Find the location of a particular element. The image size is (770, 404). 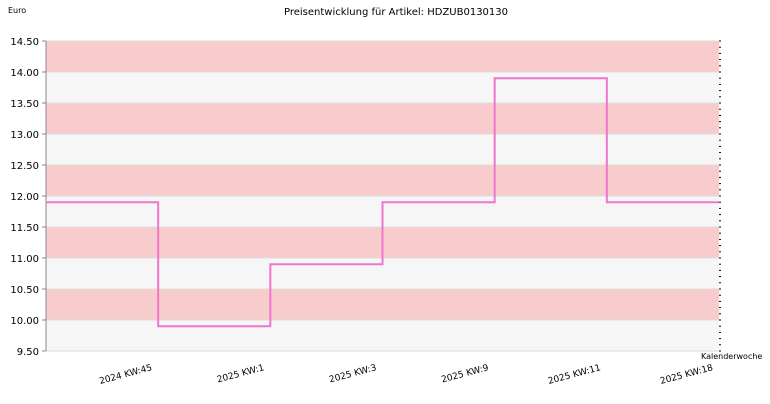

x-tick-label: 2025 KW:3 is located at coordinates (352, 374).